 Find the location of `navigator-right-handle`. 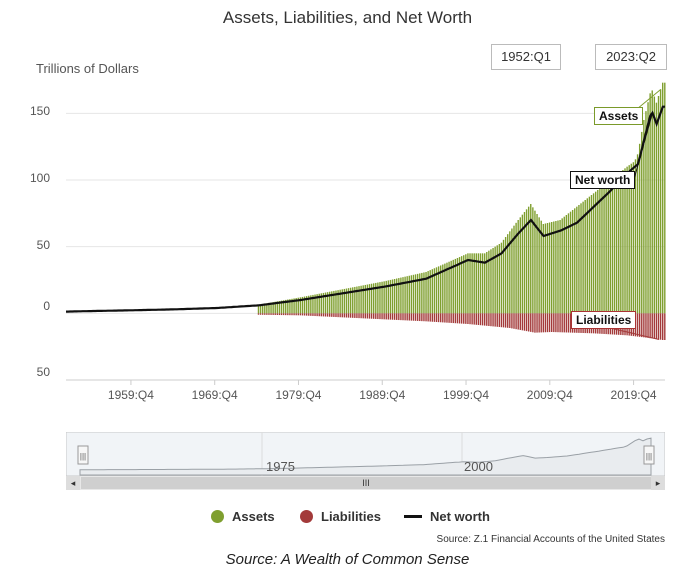

navigator-right-handle is located at coordinates (649, 455).